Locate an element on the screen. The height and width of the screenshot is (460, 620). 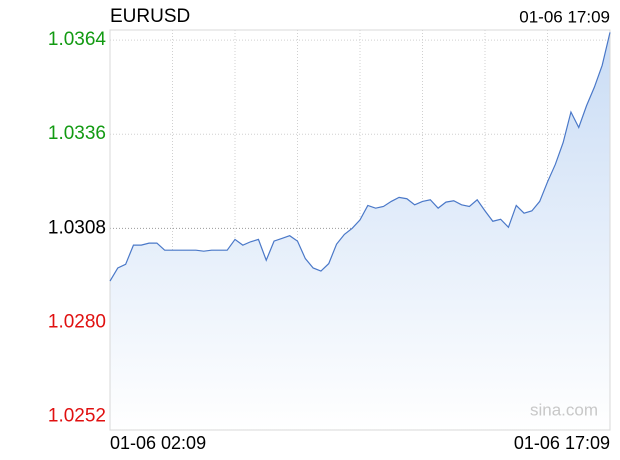
y-tick-label: 1.0280 is located at coordinates (77, 321).